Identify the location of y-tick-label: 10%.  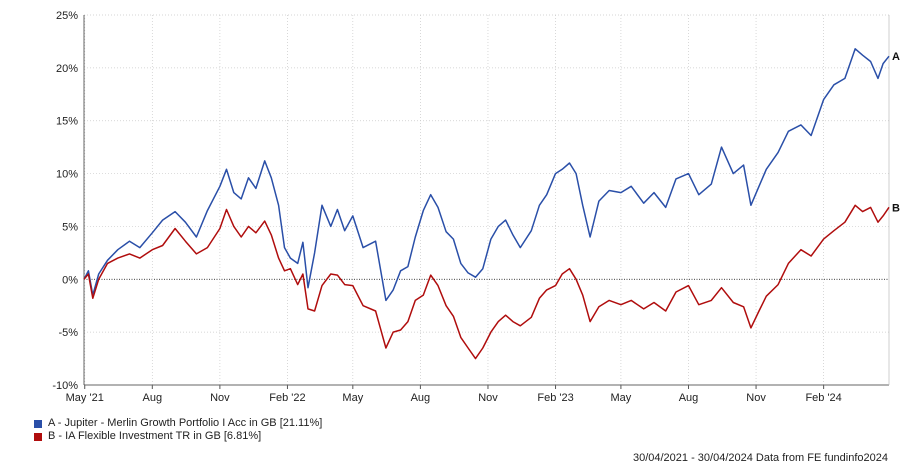
(67, 175).